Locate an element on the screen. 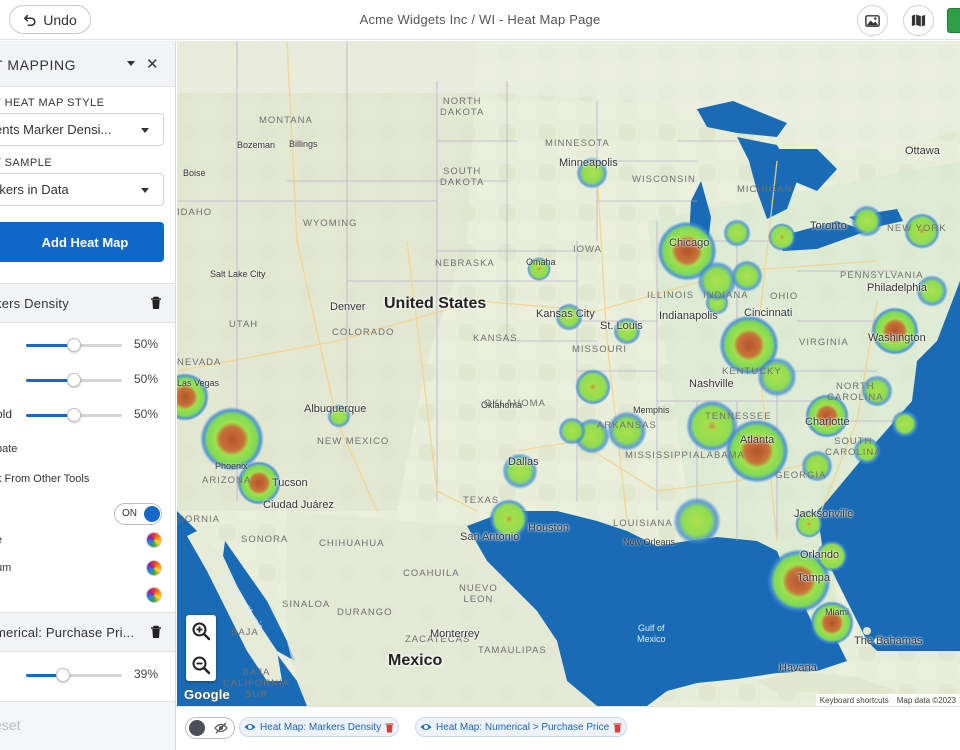  color-row: um is located at coordinates (86, 568).